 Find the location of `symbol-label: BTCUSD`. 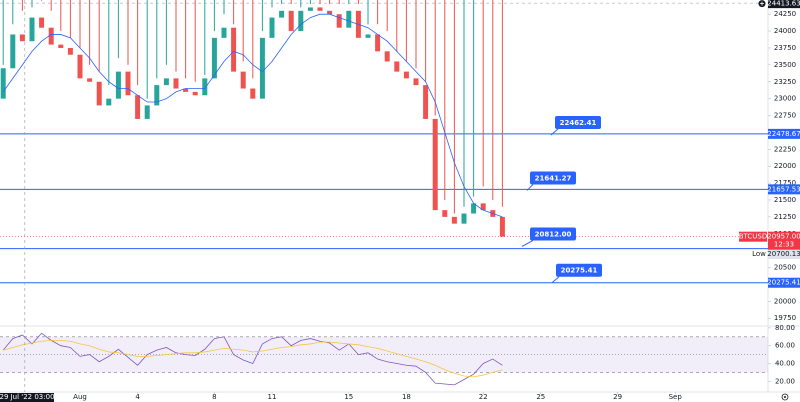

symbol-label: BTCUSD is located at coordinates (753, 237).